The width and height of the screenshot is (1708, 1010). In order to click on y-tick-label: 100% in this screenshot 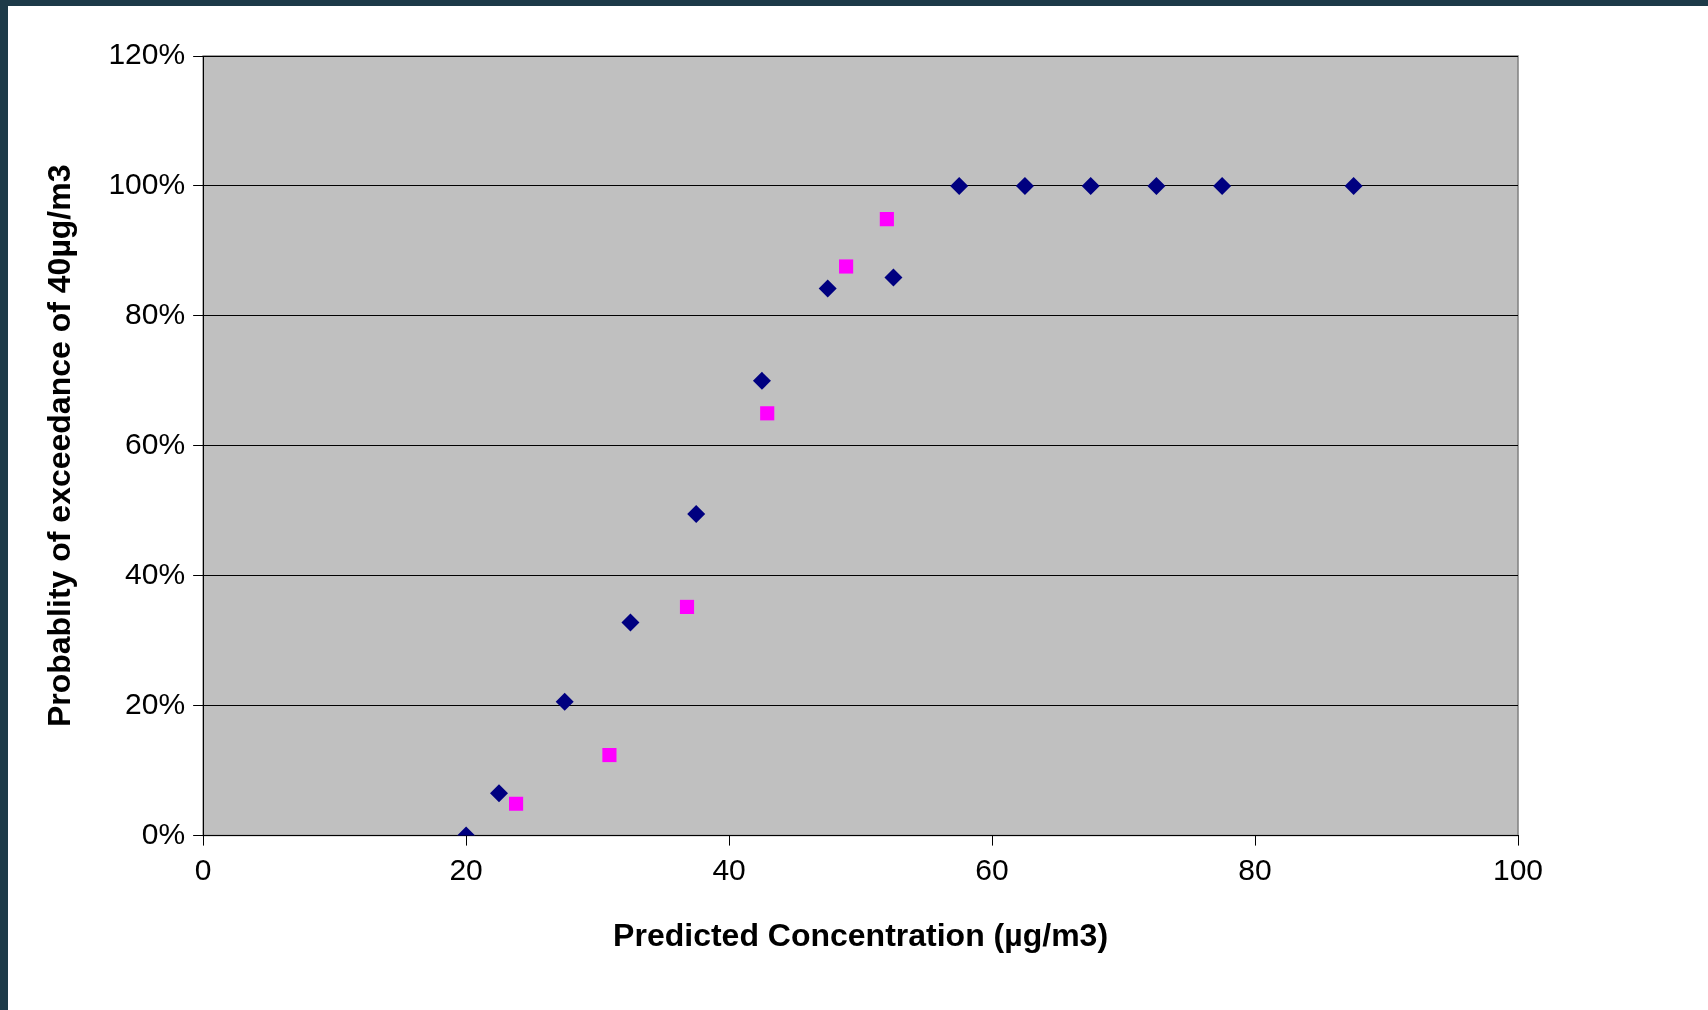, I will do `click(147, 184)`.